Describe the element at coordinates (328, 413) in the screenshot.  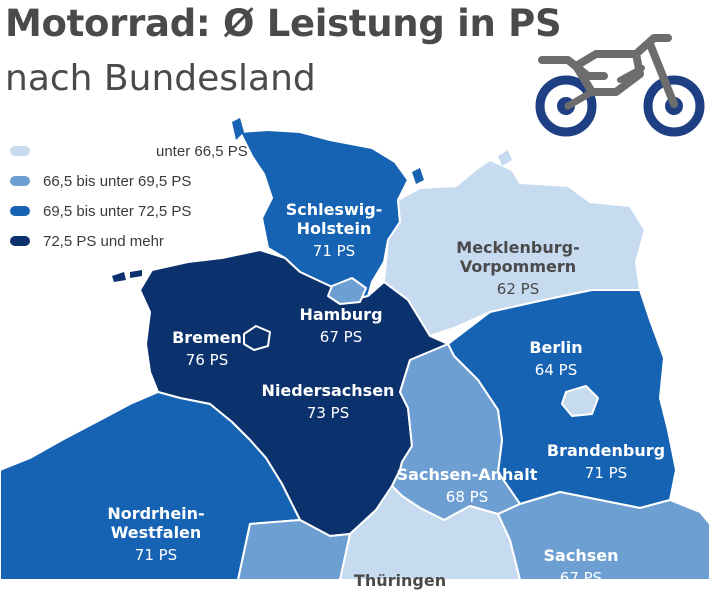
I see `state-value: 73 PS` at that location.